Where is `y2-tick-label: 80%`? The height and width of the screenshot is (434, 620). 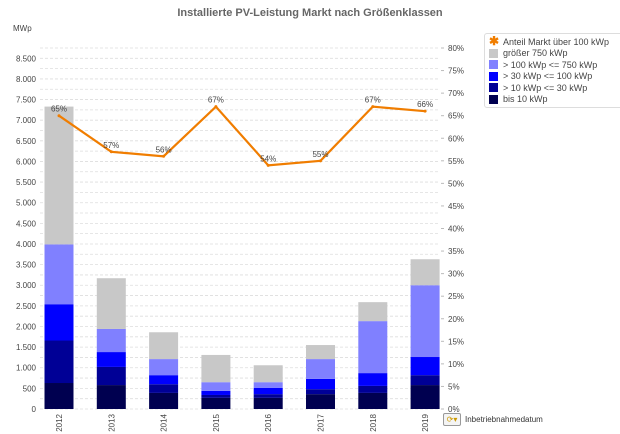 y2-tick-label: 80% is located at coordinates (456, 48).